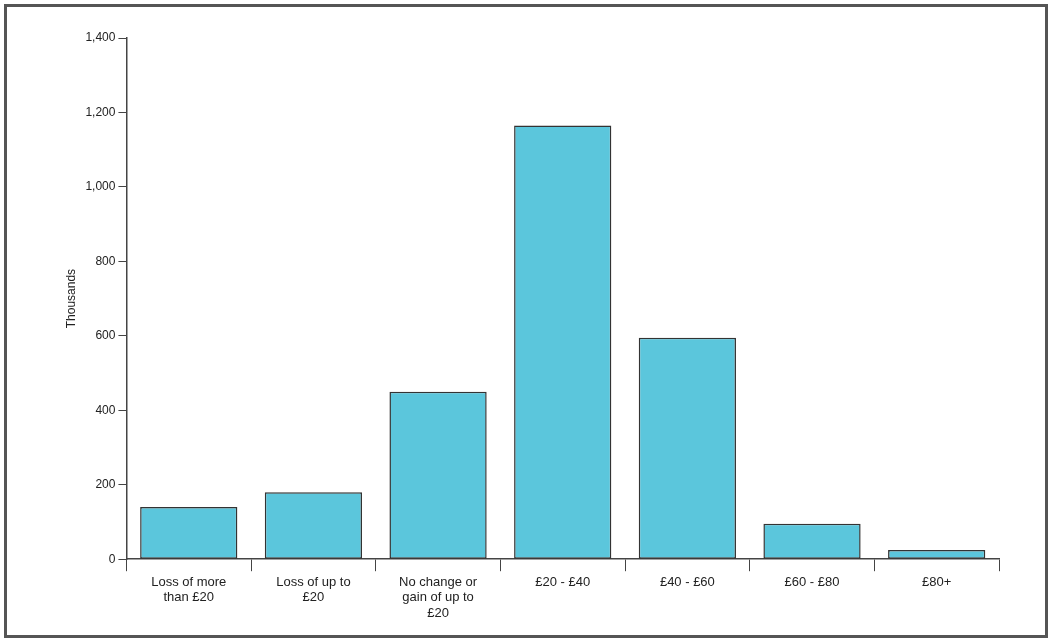 The height and width of the screenshot is (644, 1054). I want to click on y-tick-label: 1,000, so click(100, 186).